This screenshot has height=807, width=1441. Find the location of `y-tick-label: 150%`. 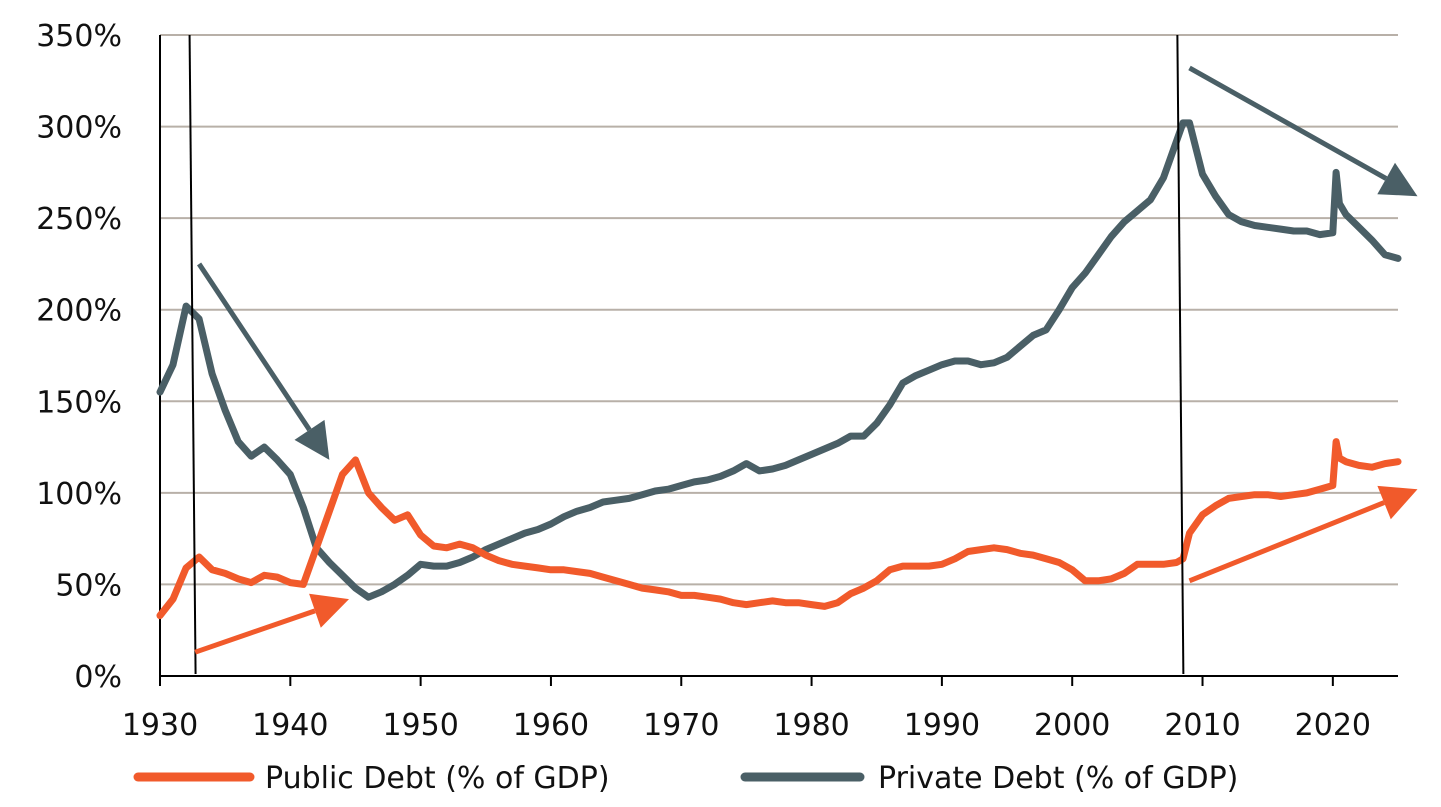

y-tick-label: 150% is located at coordinates (79, 402).